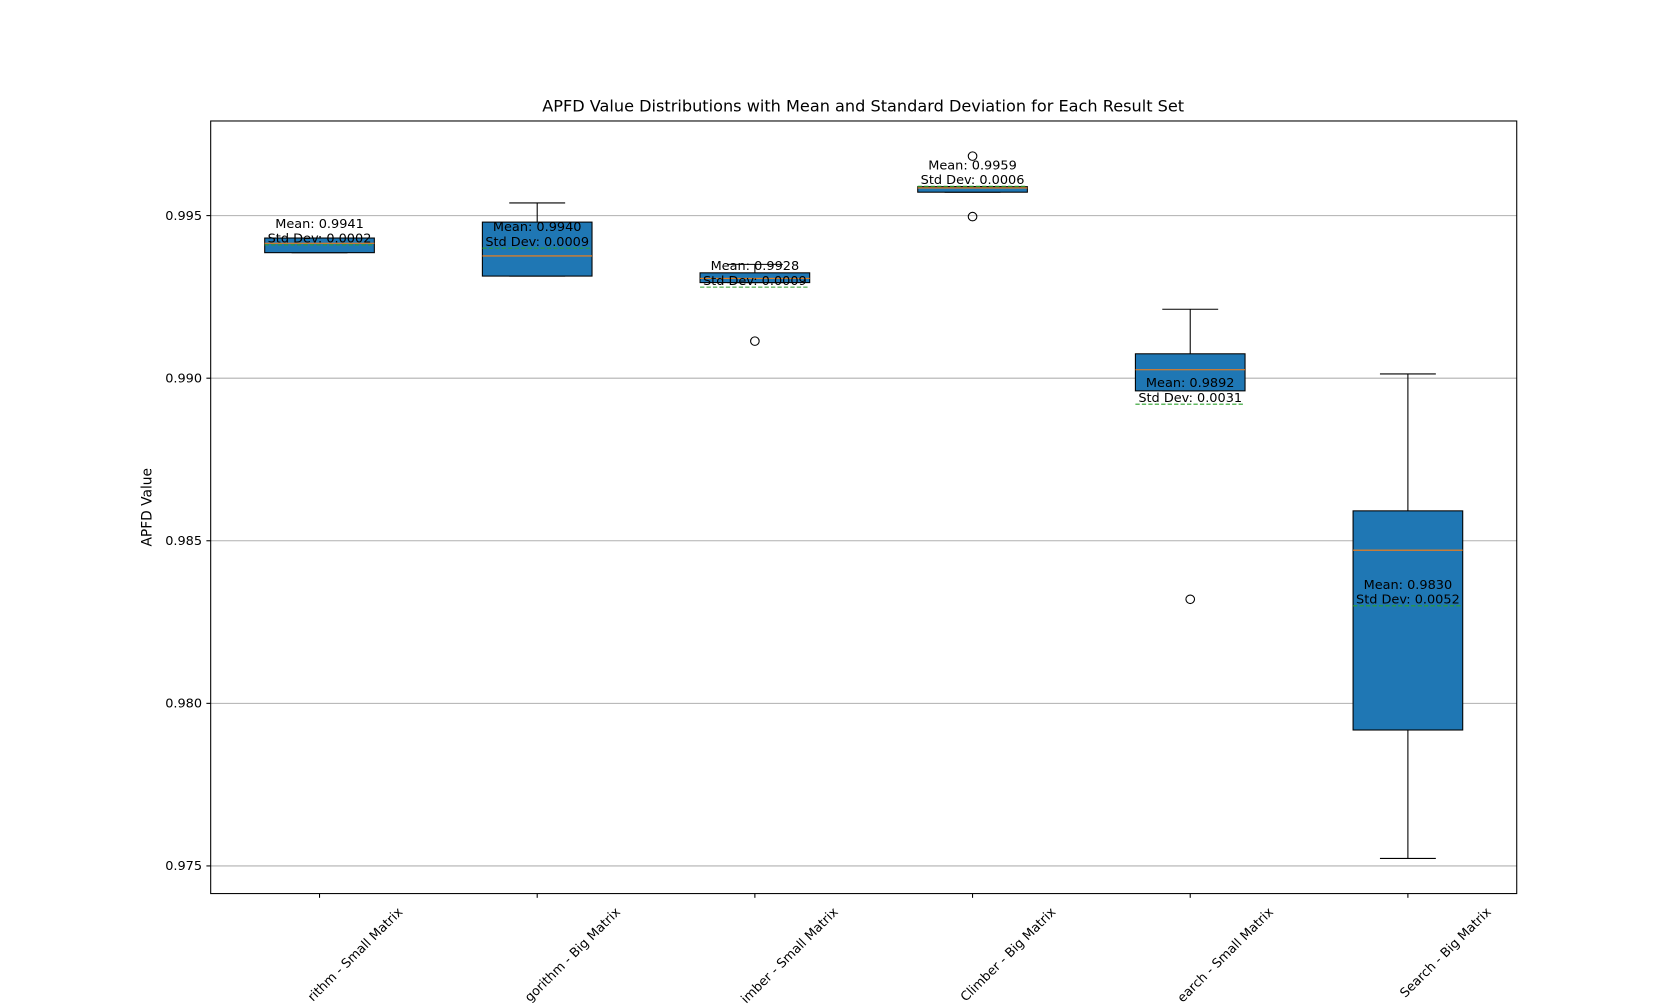 The height and width of the screenshot is (1005, 1664). I want to click on mean-label: Mean: 0.9959, so click(972, 165).